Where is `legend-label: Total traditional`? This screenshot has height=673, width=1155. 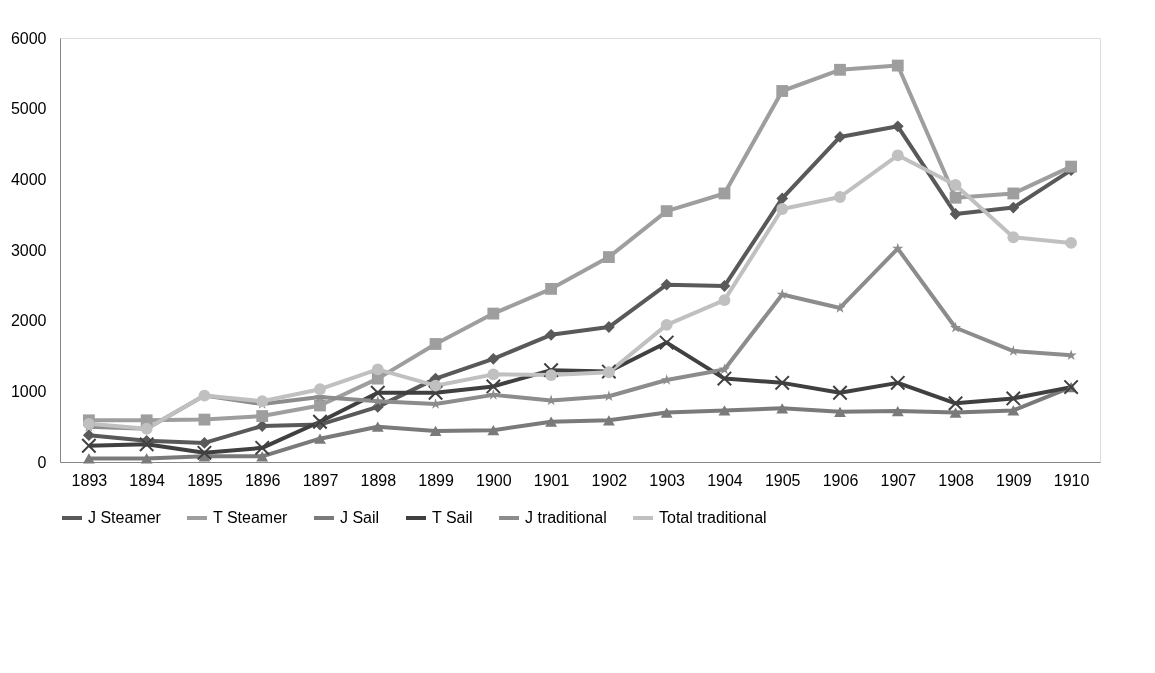 legend-label: Total traditional is located at coordinates (713, 517).